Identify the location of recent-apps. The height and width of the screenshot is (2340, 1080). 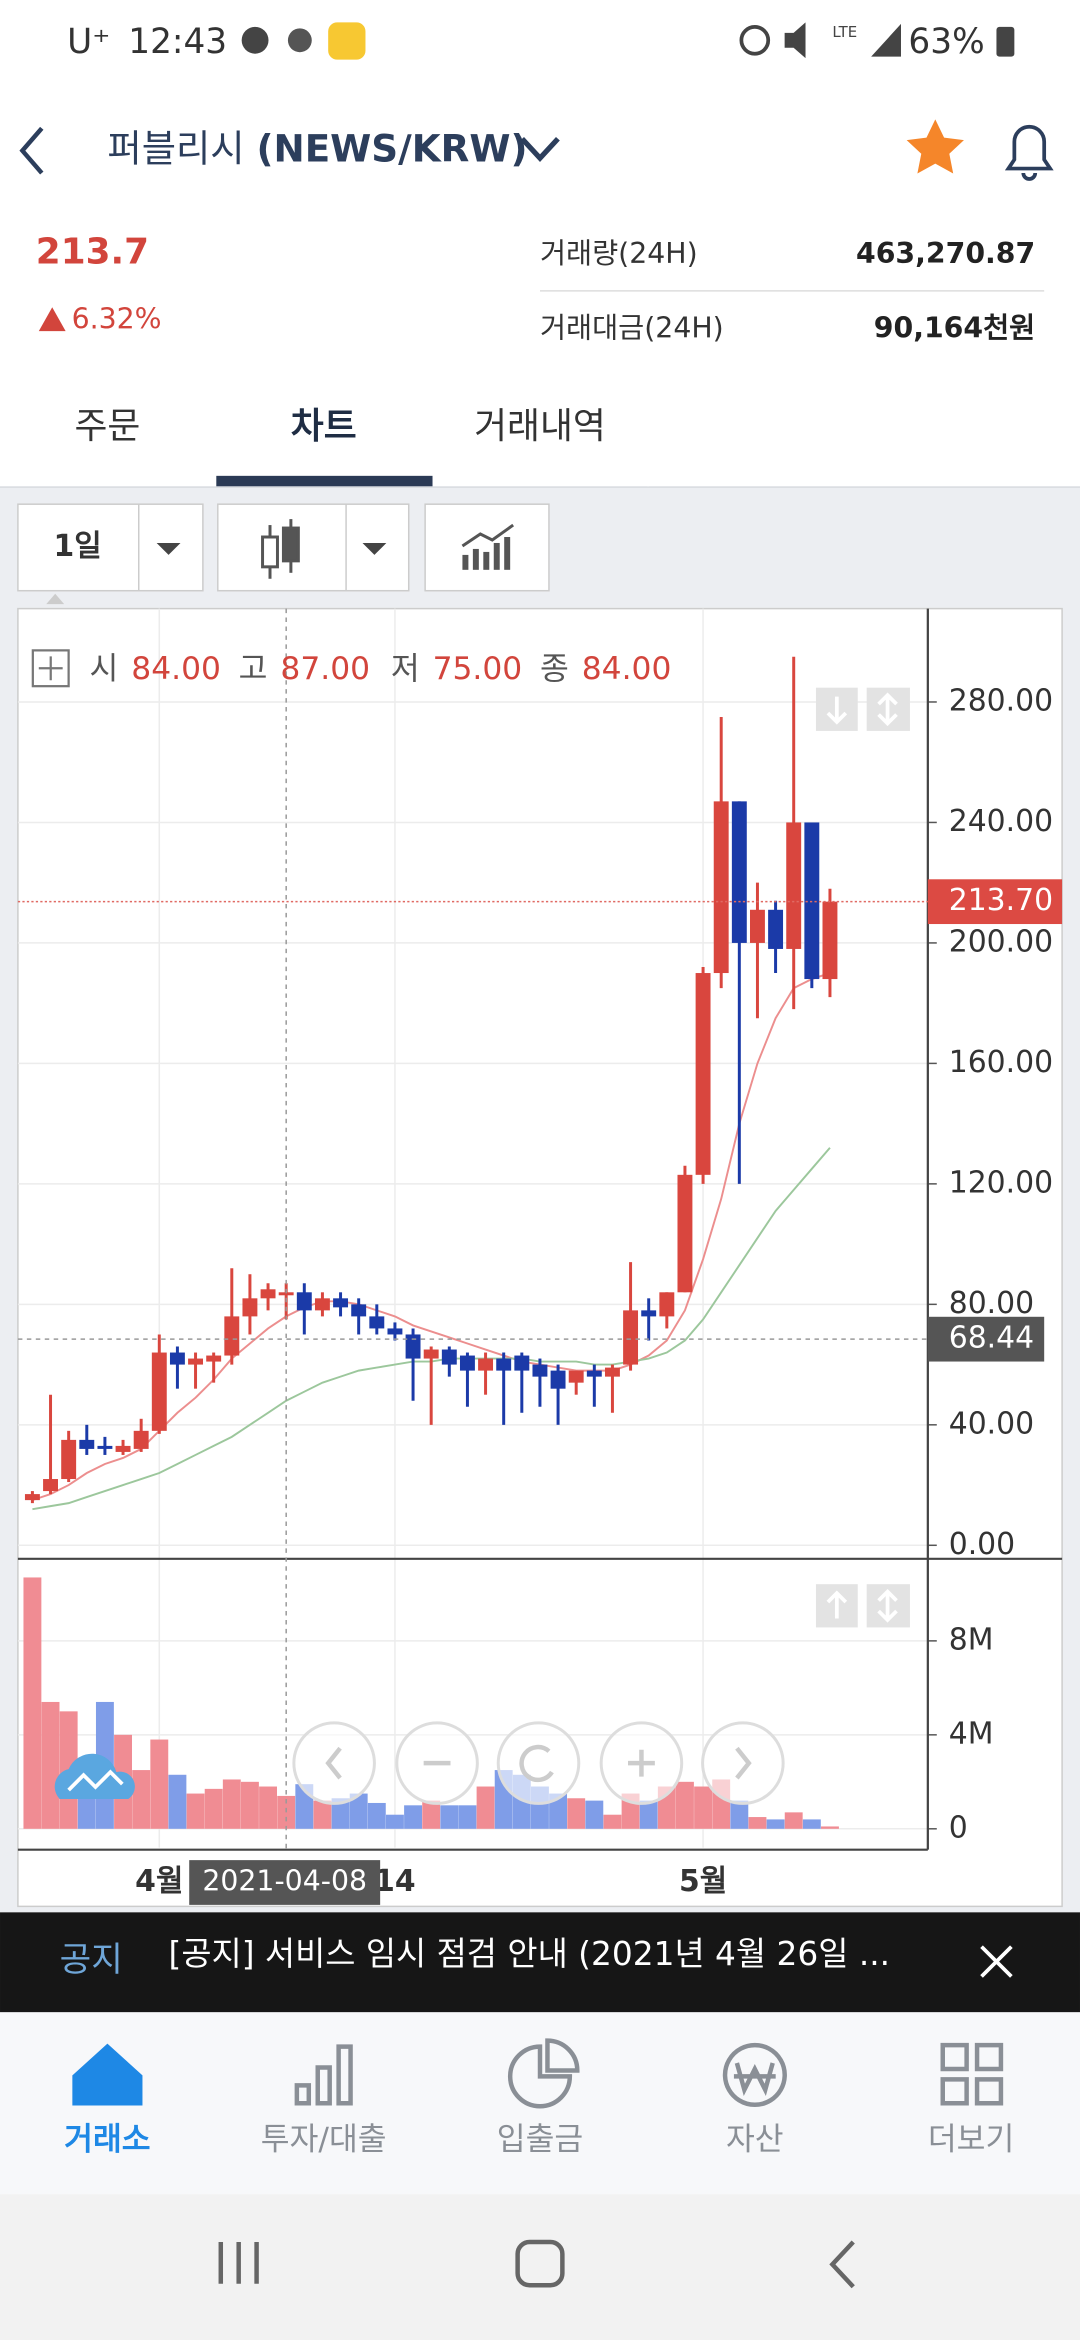
(238, 2262).